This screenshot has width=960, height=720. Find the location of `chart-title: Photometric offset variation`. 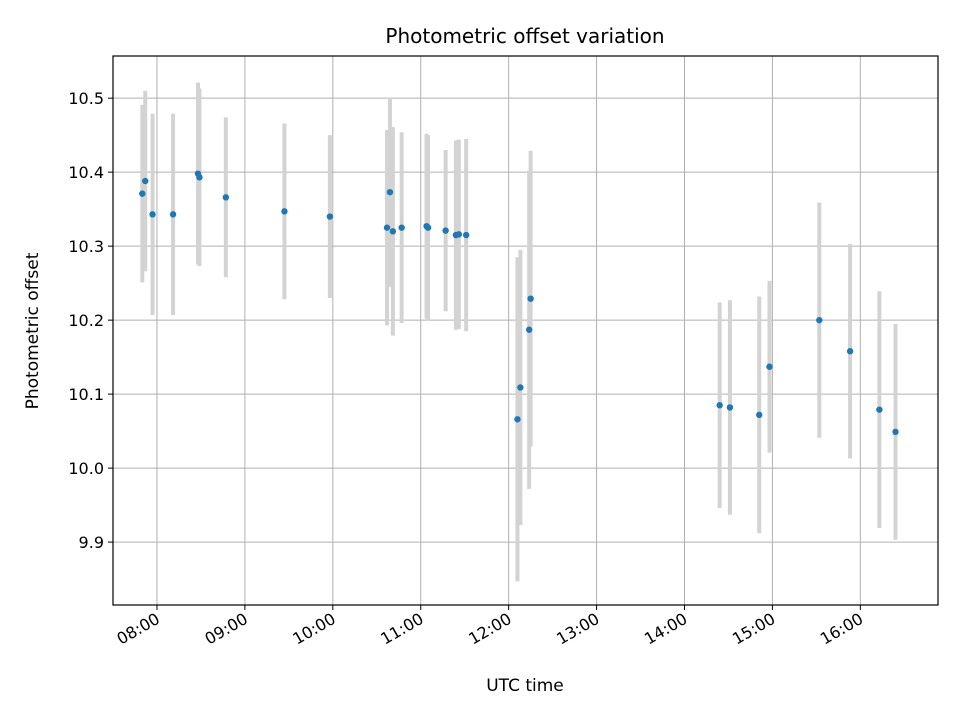

chart-title: Photometric offset variation is located at coordinates (524, 36).